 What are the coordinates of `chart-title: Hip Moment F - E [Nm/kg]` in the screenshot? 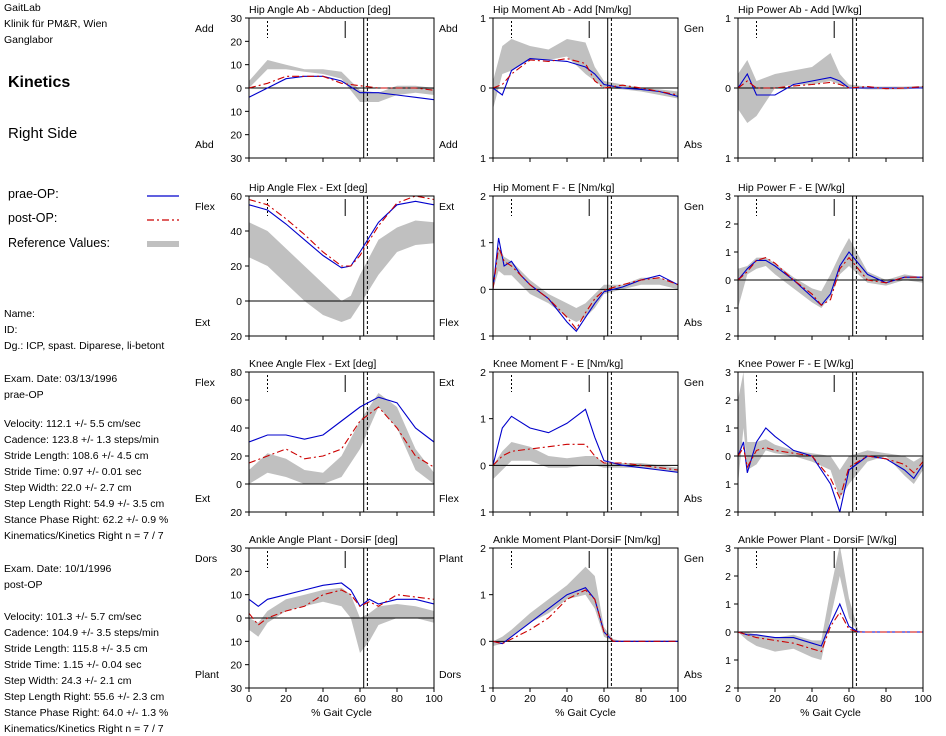 It's located at (553, 188).